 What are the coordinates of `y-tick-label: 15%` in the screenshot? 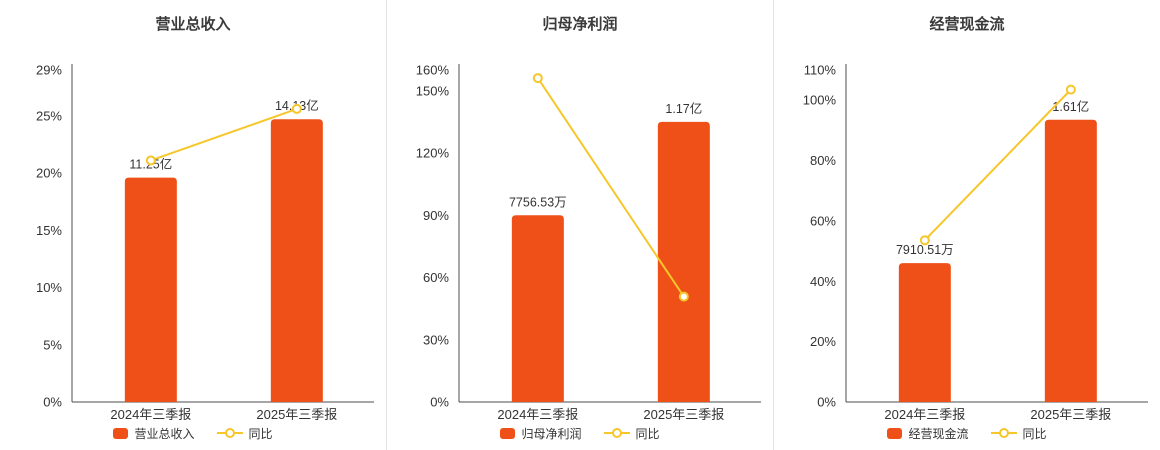 It's located at (49, 230).